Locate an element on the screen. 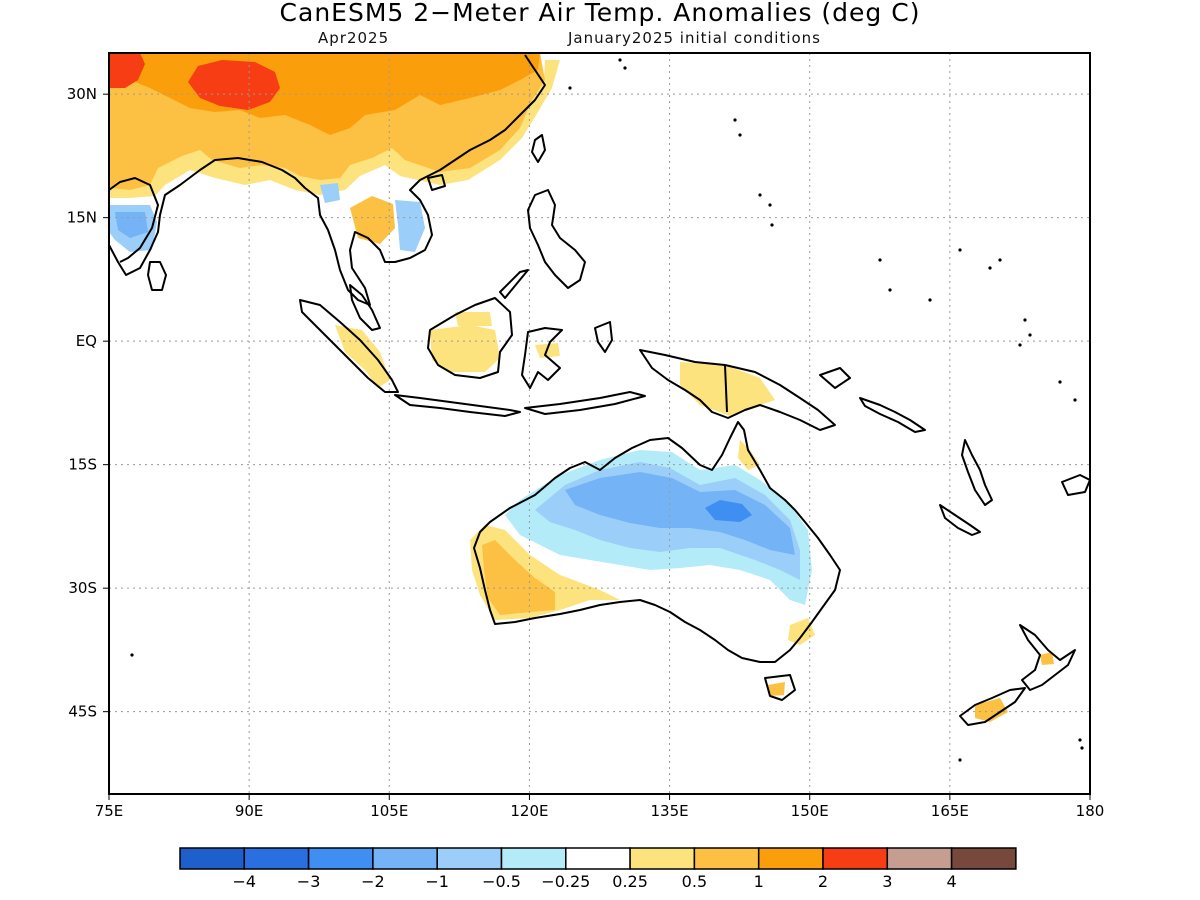  new-caledonia-coast is located at coordinates (960, 520).